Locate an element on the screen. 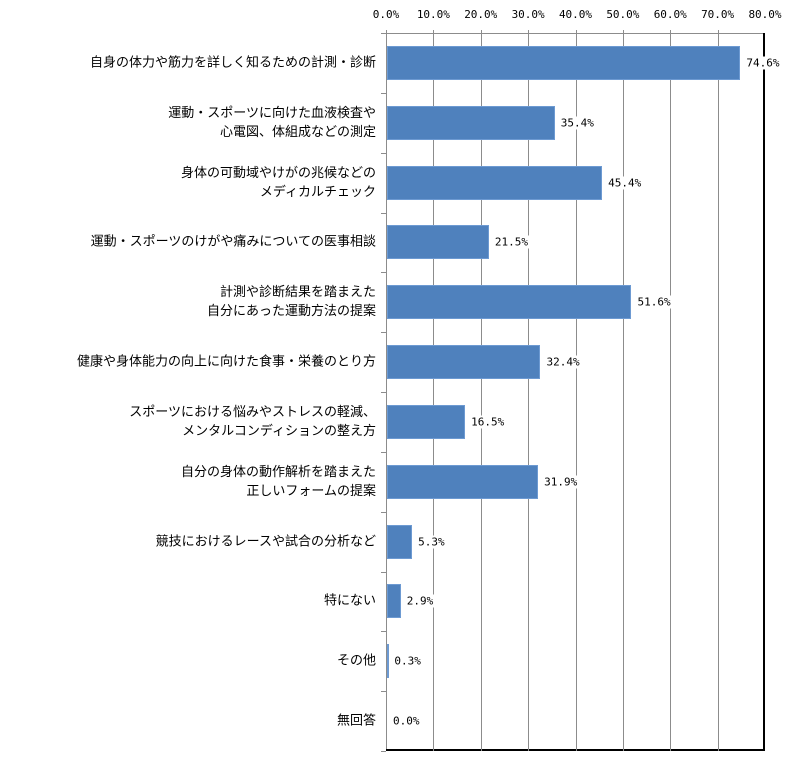 The image size is (800, 768). x-tick-label: 20.0% is located at coordinates (481, 14).